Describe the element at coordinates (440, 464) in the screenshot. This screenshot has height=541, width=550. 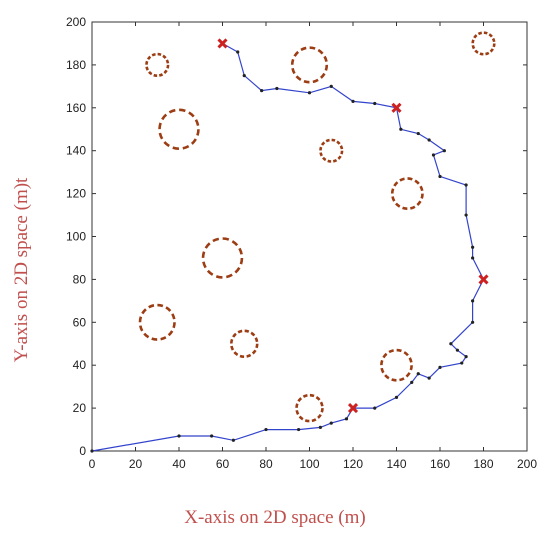
I see `x-tick-label: 160` at that location.